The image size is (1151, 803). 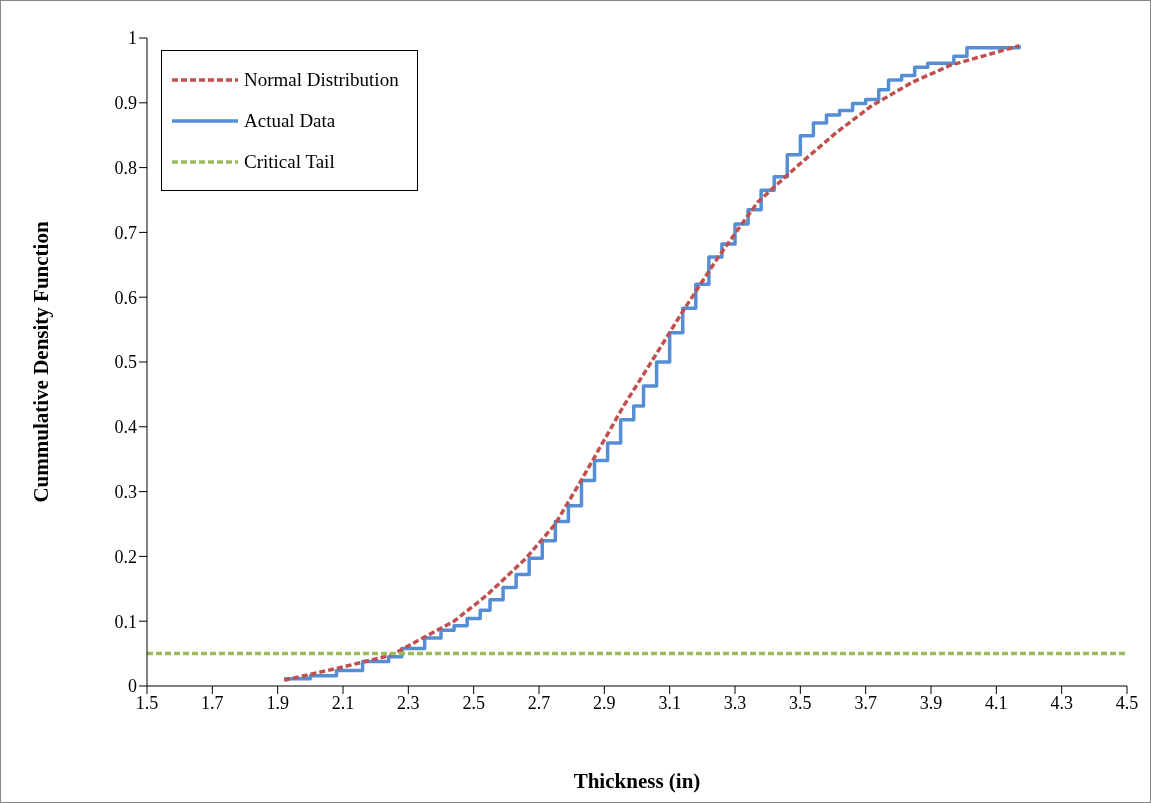 I want to click on y-tick-label: 0.1, so click(x=125, y=621).